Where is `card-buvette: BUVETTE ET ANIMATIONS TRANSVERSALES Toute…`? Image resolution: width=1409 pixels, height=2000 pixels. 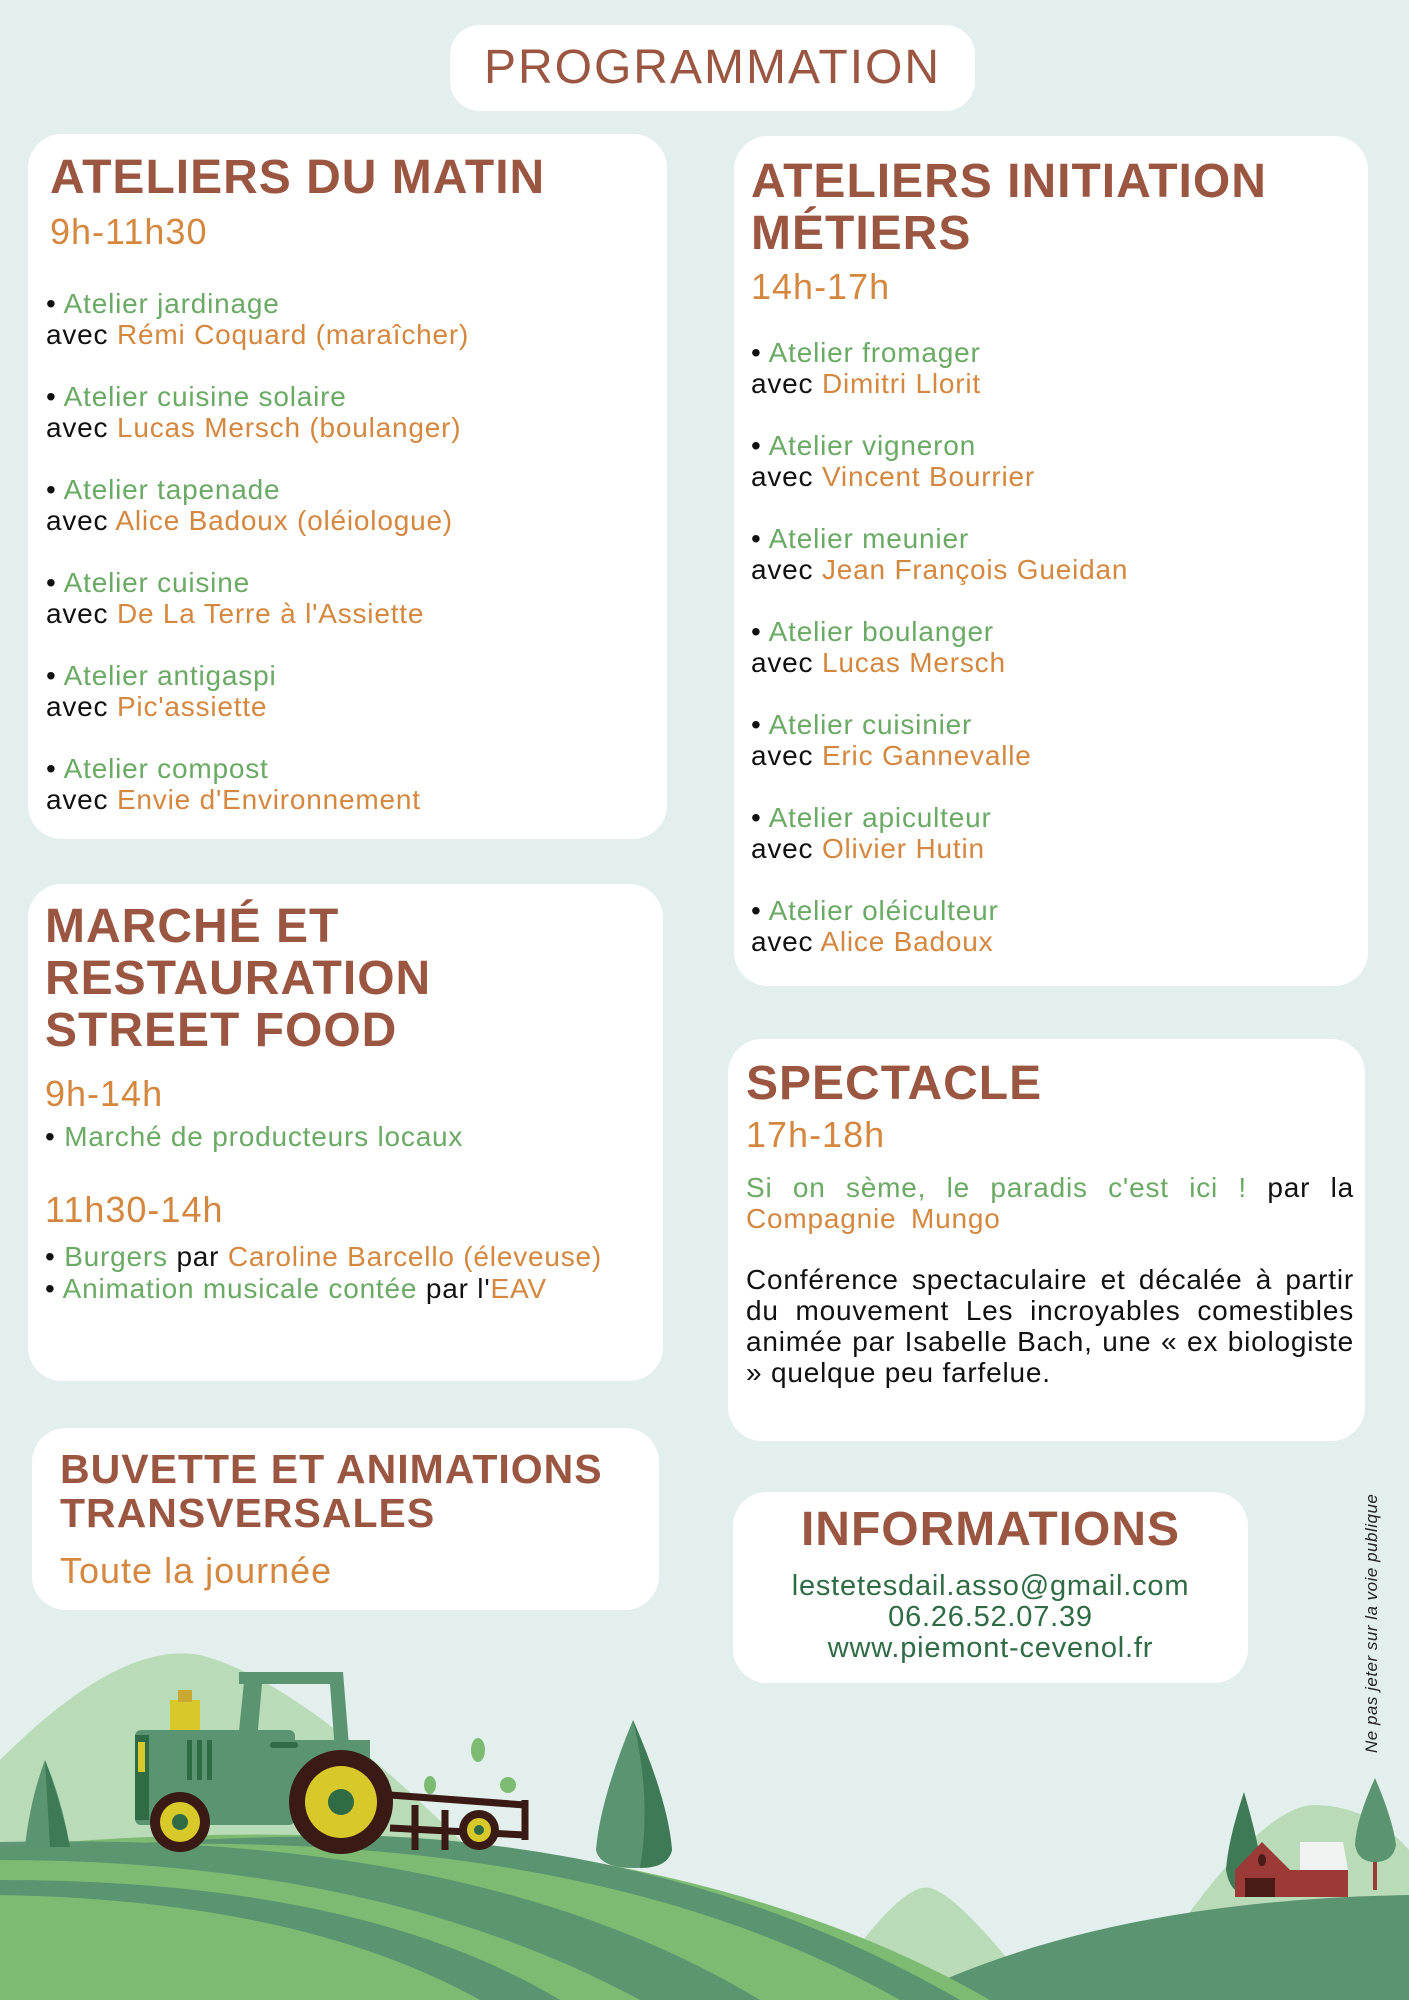 card-buvette: BUVETTE ET ANIMATIONS TRANSVERSALES Toute… is located at coordinates (345, 1519).